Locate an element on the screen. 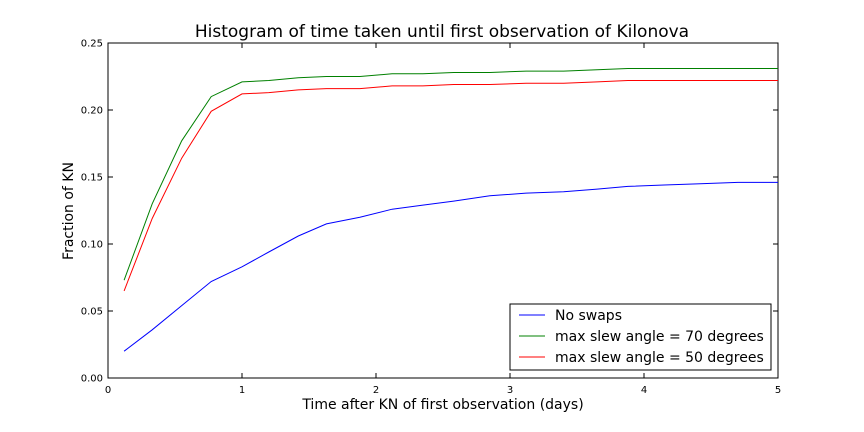  y-tick-label: 0.00 is located at coordinates (92, 379).